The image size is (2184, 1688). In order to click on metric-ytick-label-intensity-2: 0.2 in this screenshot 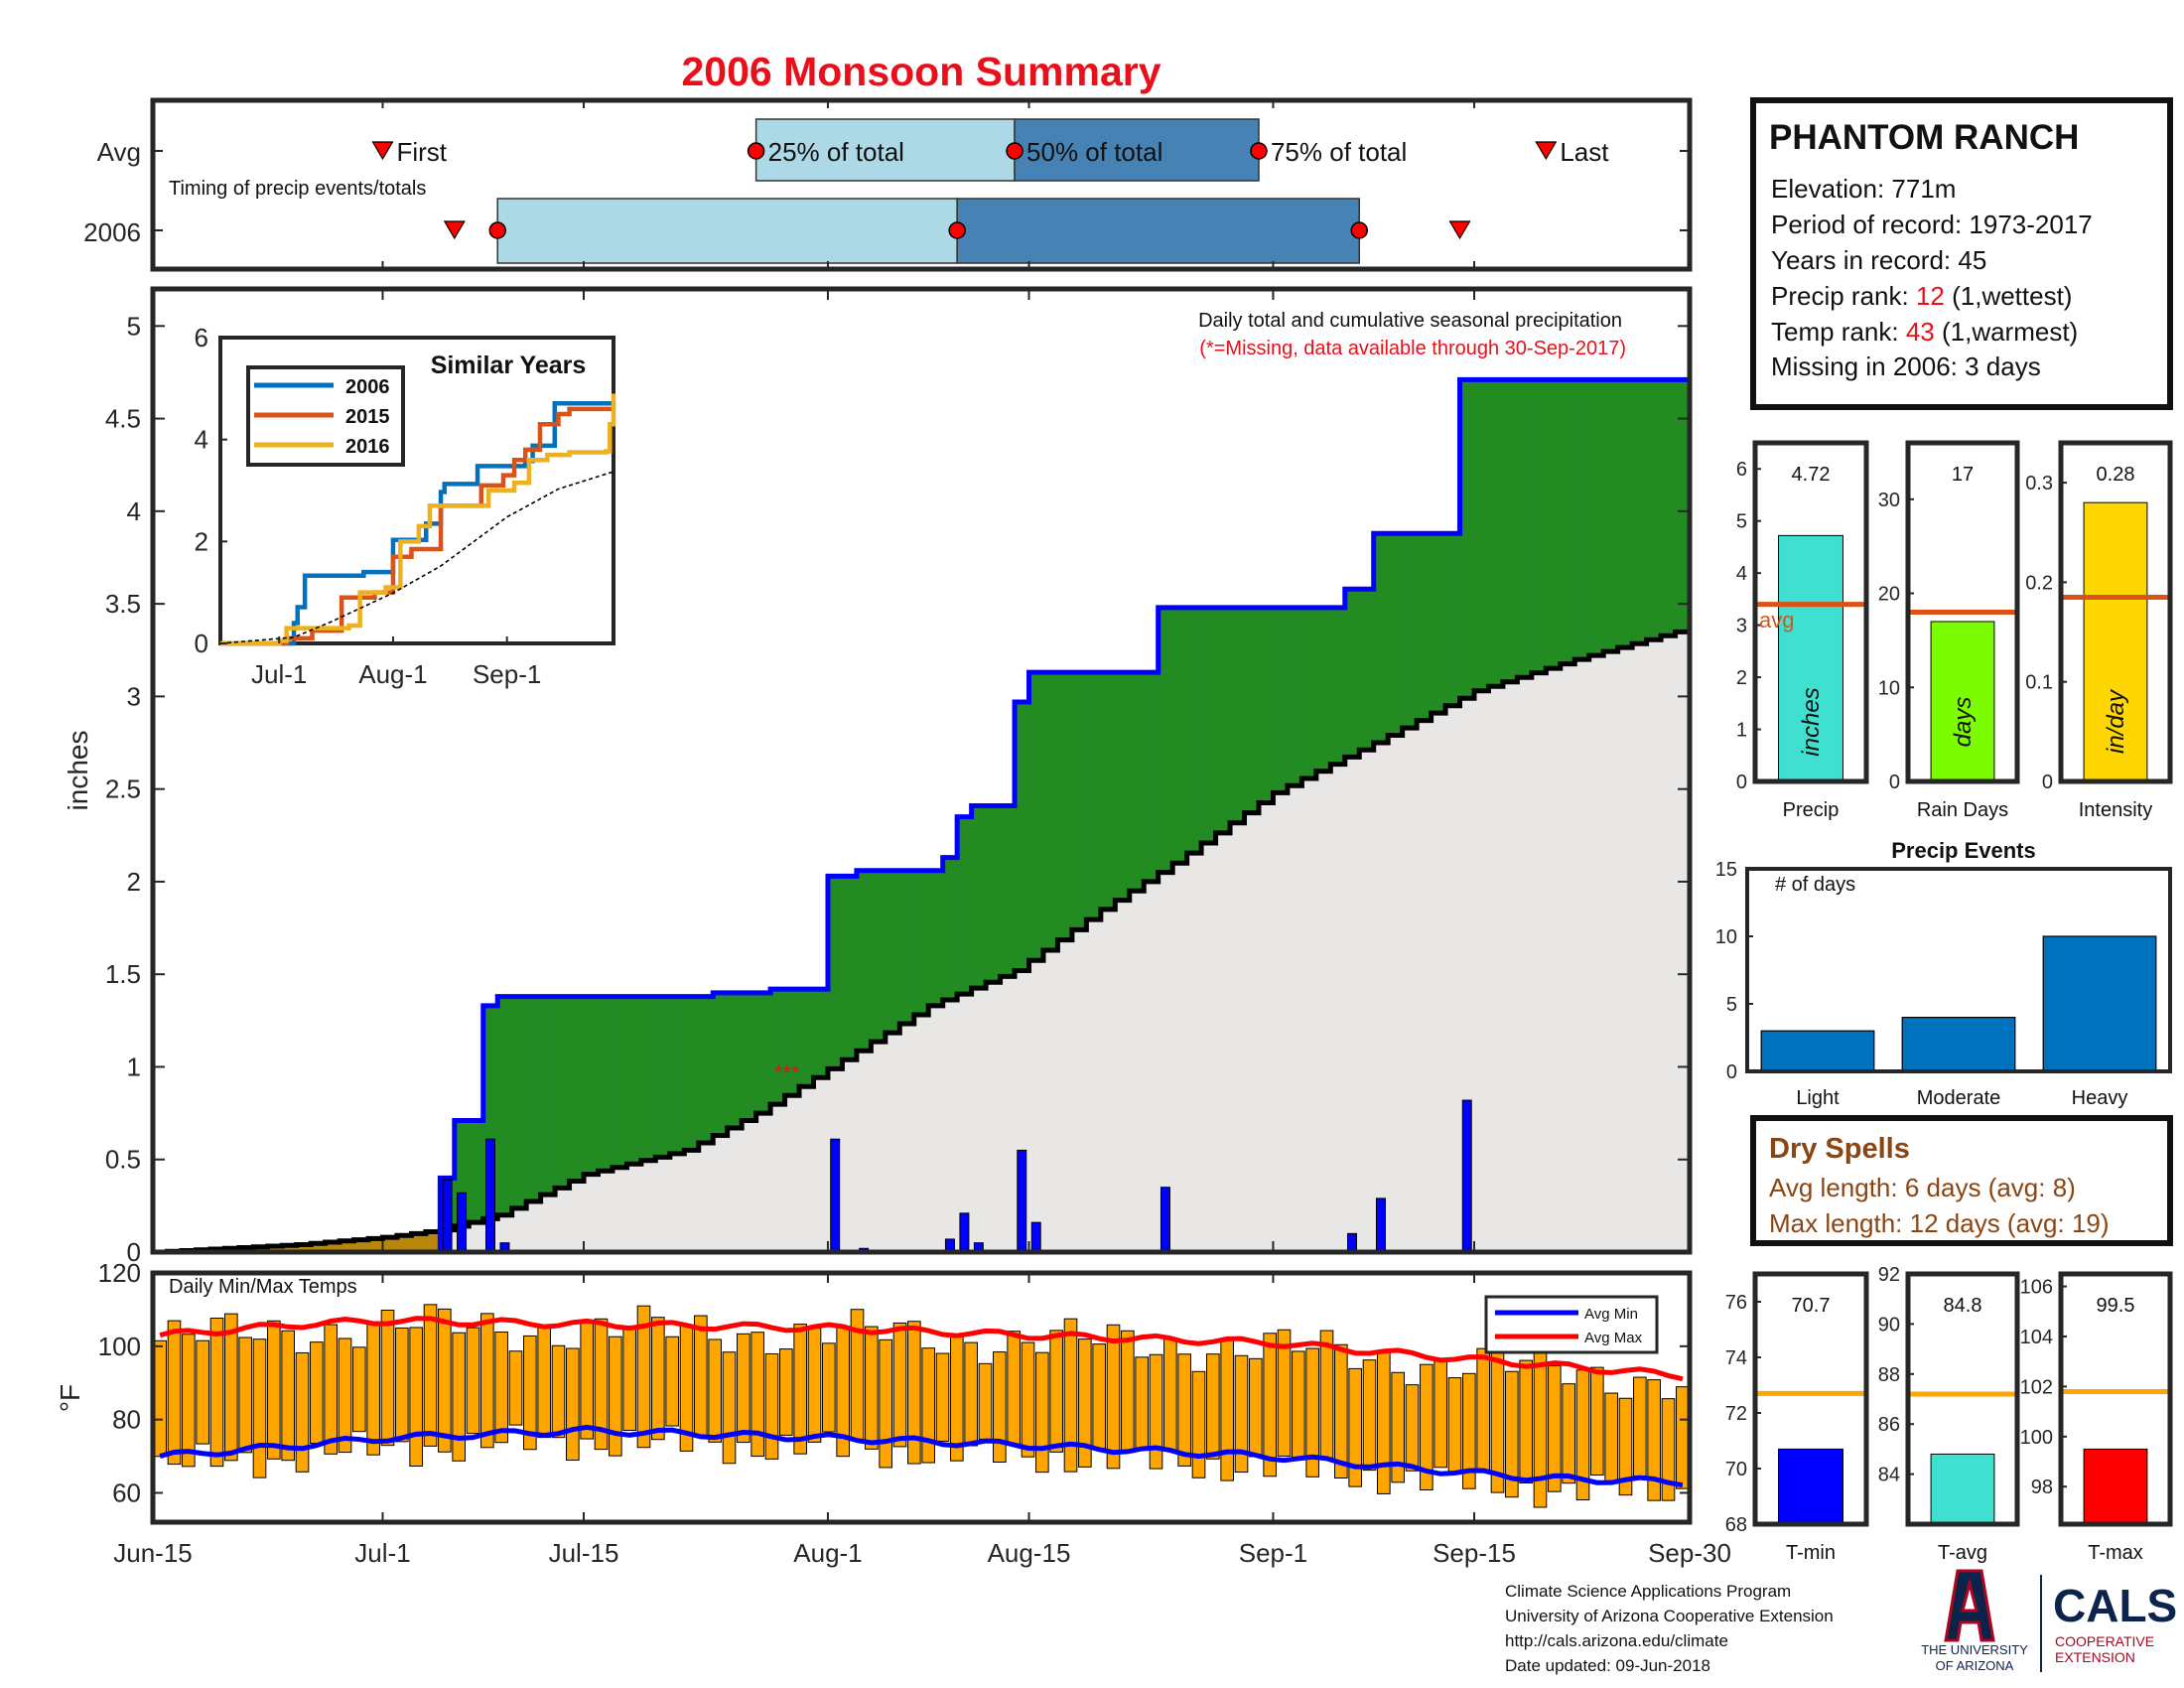, I will do `click(2039, 583)`.